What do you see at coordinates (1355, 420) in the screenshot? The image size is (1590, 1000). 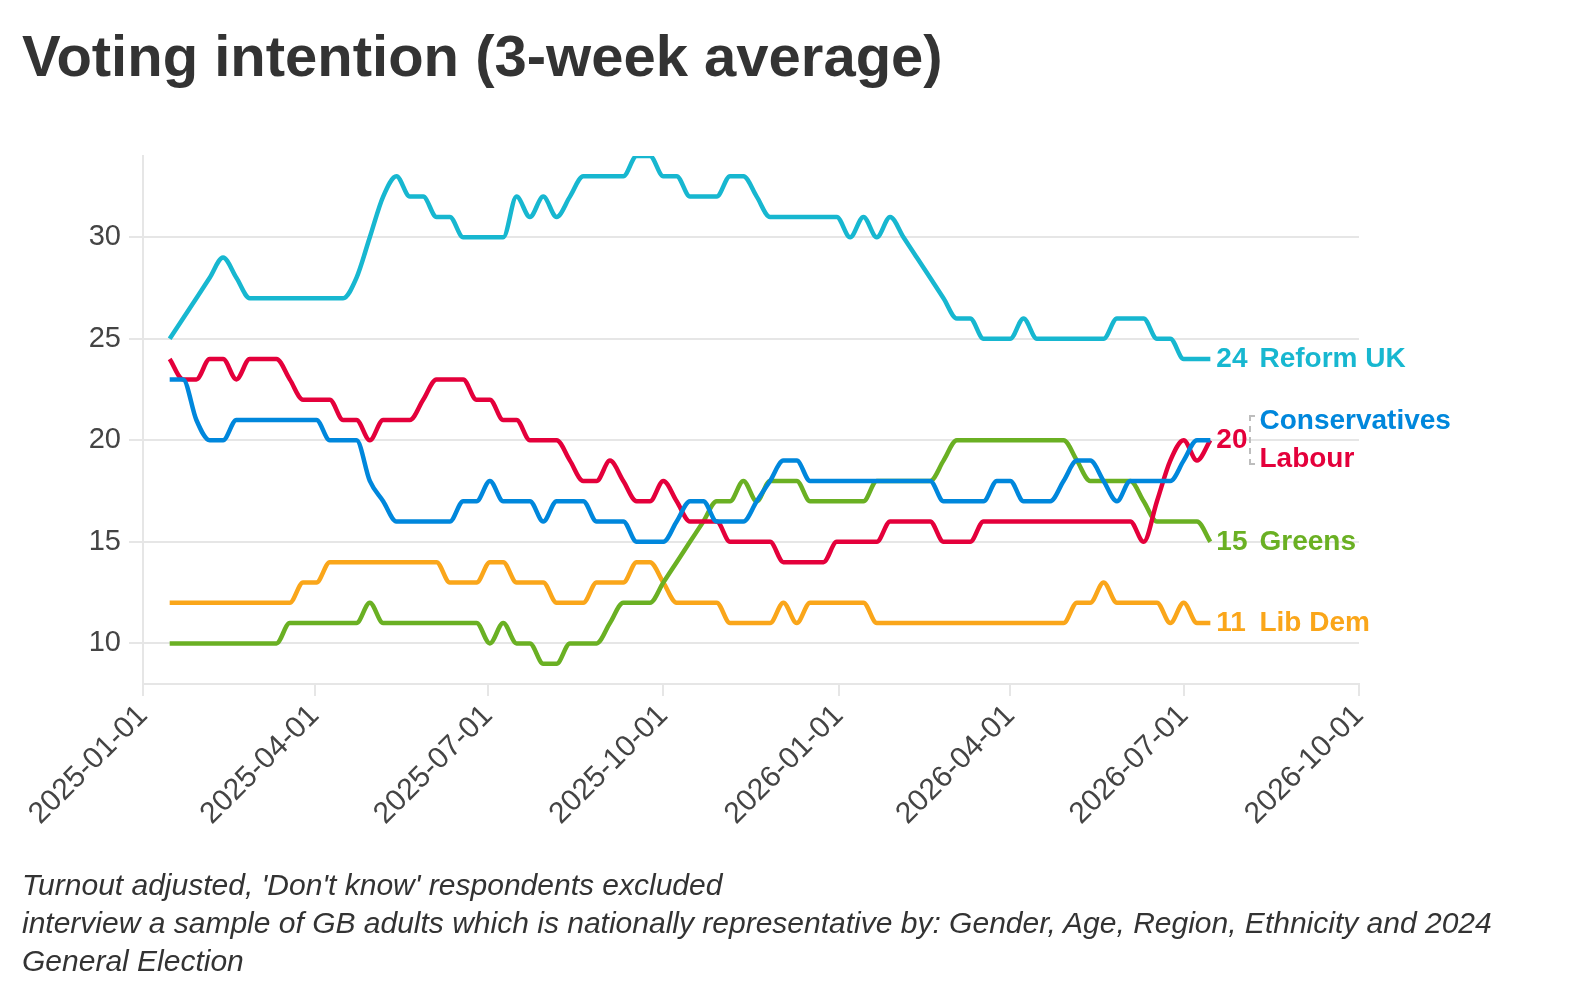 I see `series-label: Conservatives` at bounding box center [1355, 420].